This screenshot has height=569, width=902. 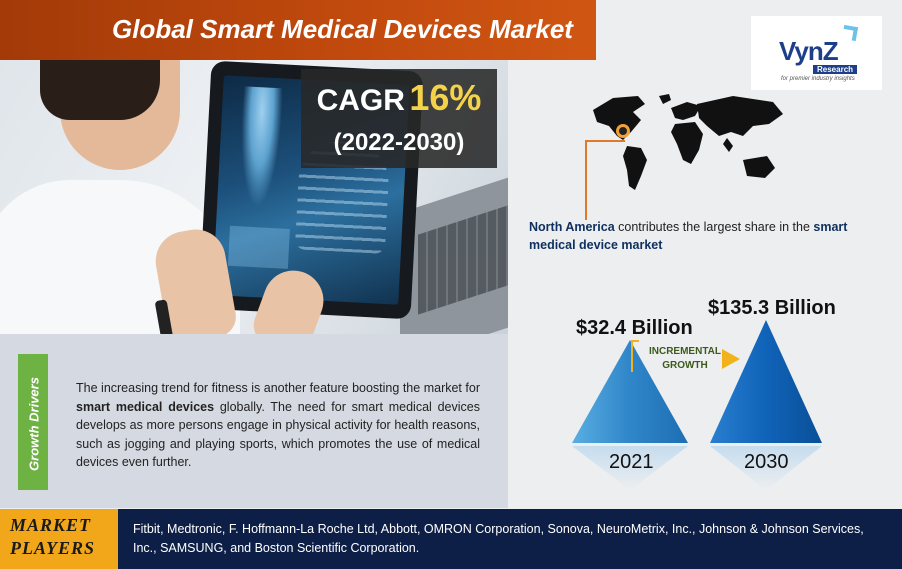 What do you see at coordinates (631, 462) in the screenshot?
I see `year-label-2021: 2021` at bounding box center [631, 462].